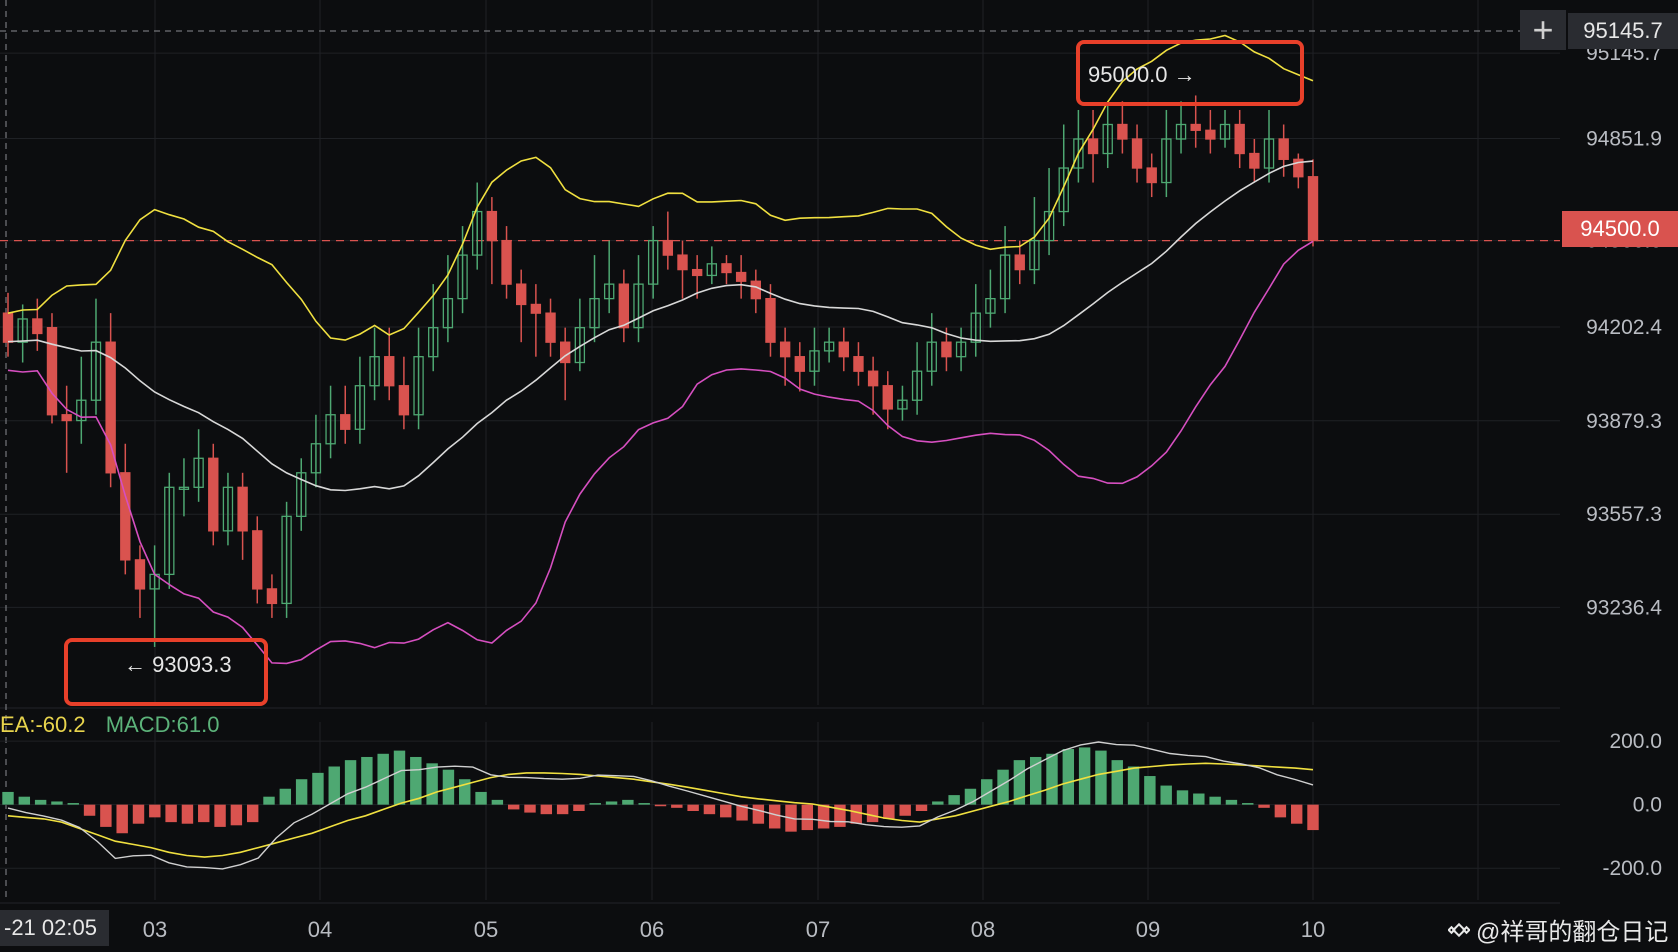 This screenshot has height=952, width=1678. I want to click on current-price-tag: 94500.0, so click(1620, 229).